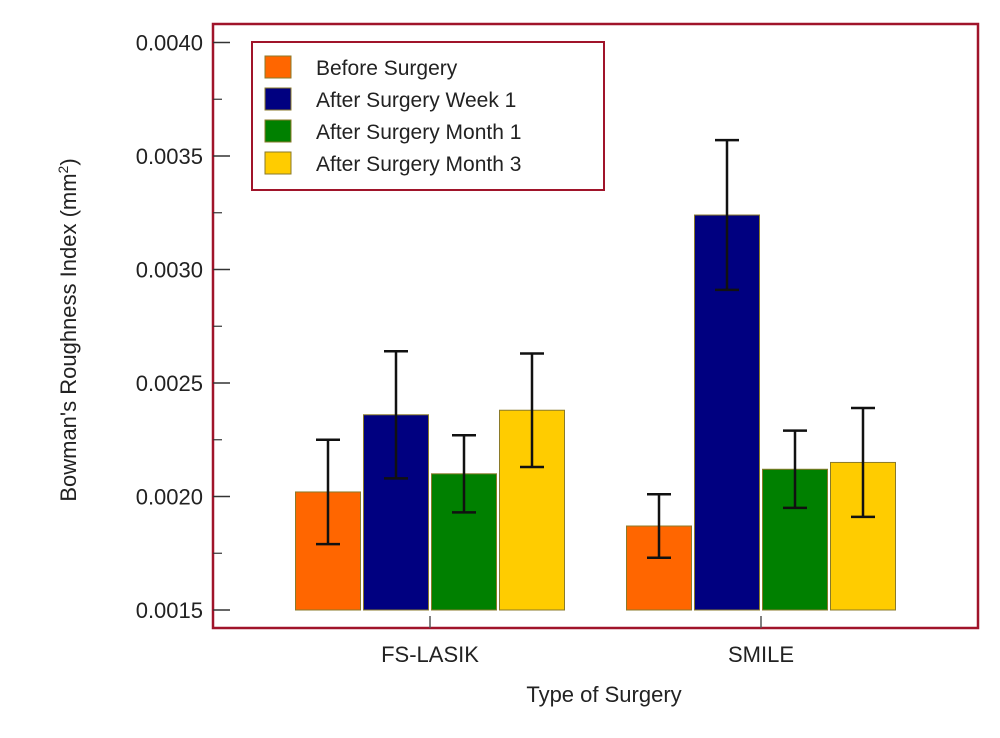 The image size is (1000, 738). What do you see at coordinates (68, 337) in the screenshot?
I see `y-axis-title-main: Bowman's Roughness Index (mm` at bounding box center [68, 337].